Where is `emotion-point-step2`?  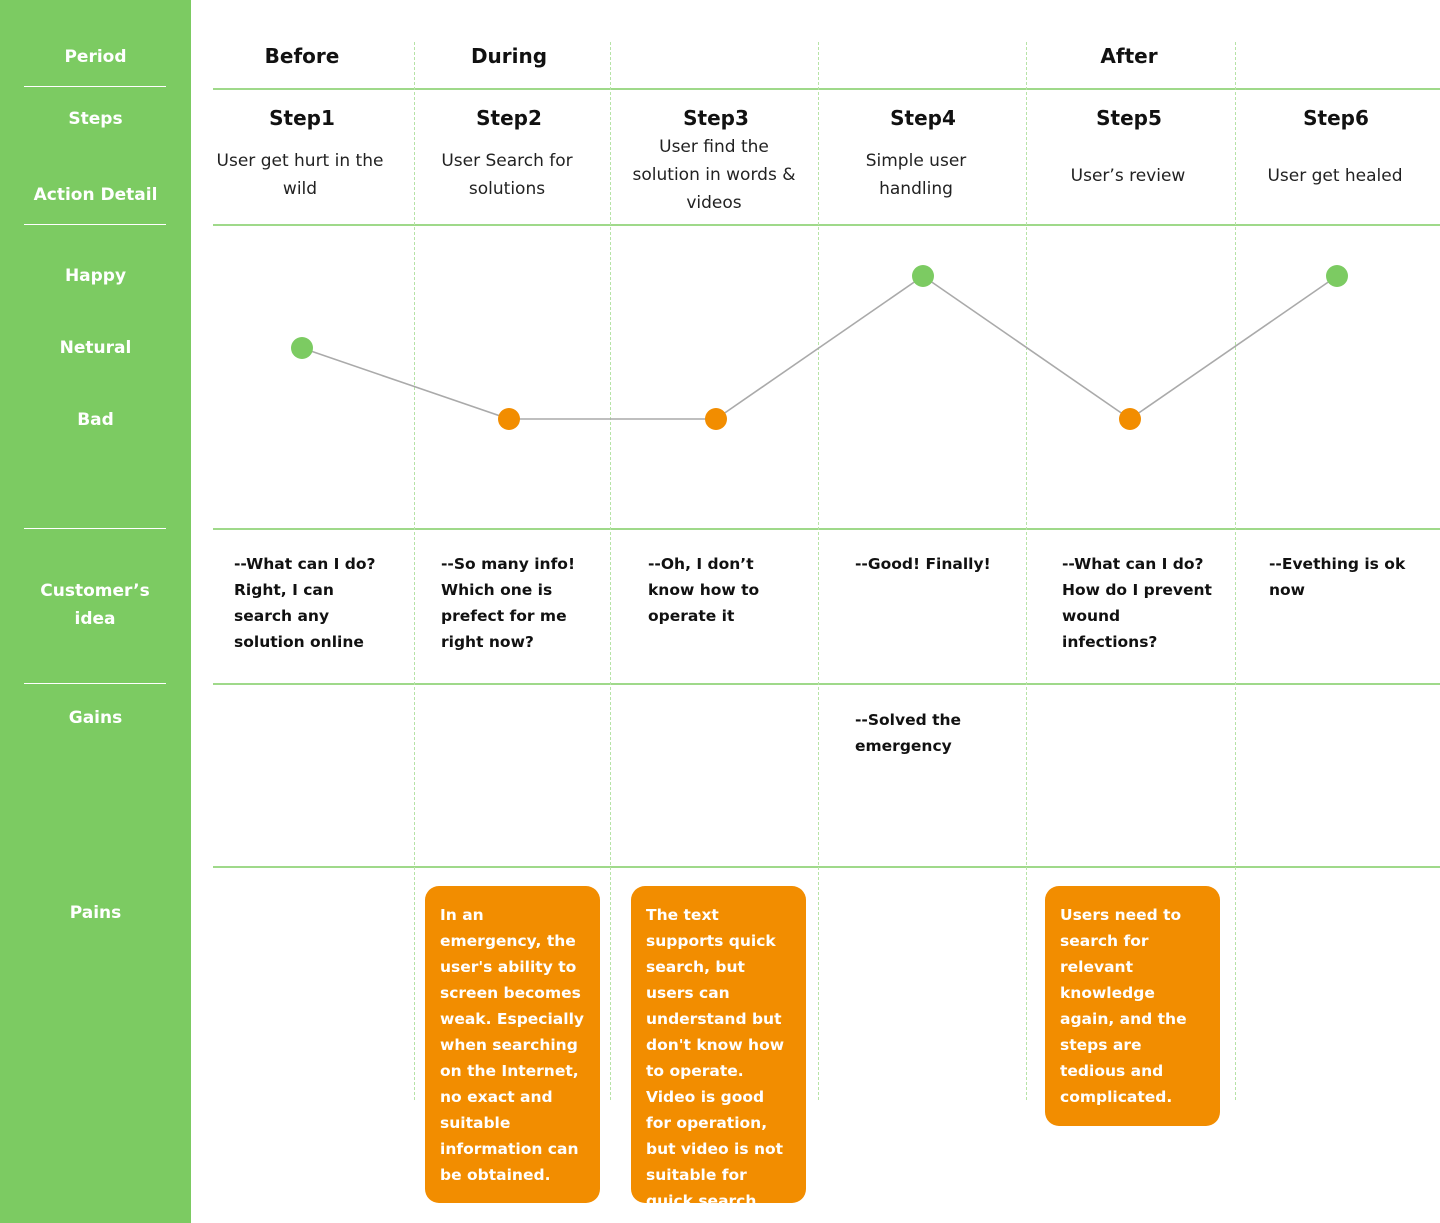
emotion-point-step2 is located at coordinates (509, 419).